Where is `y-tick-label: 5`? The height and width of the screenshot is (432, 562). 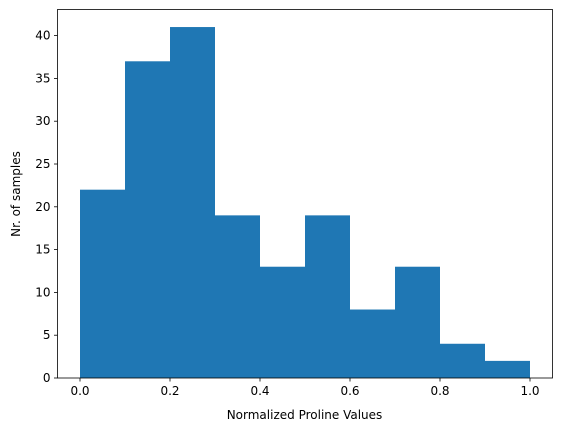
y-tick-label: 5 is located at coordinates (47, 335).